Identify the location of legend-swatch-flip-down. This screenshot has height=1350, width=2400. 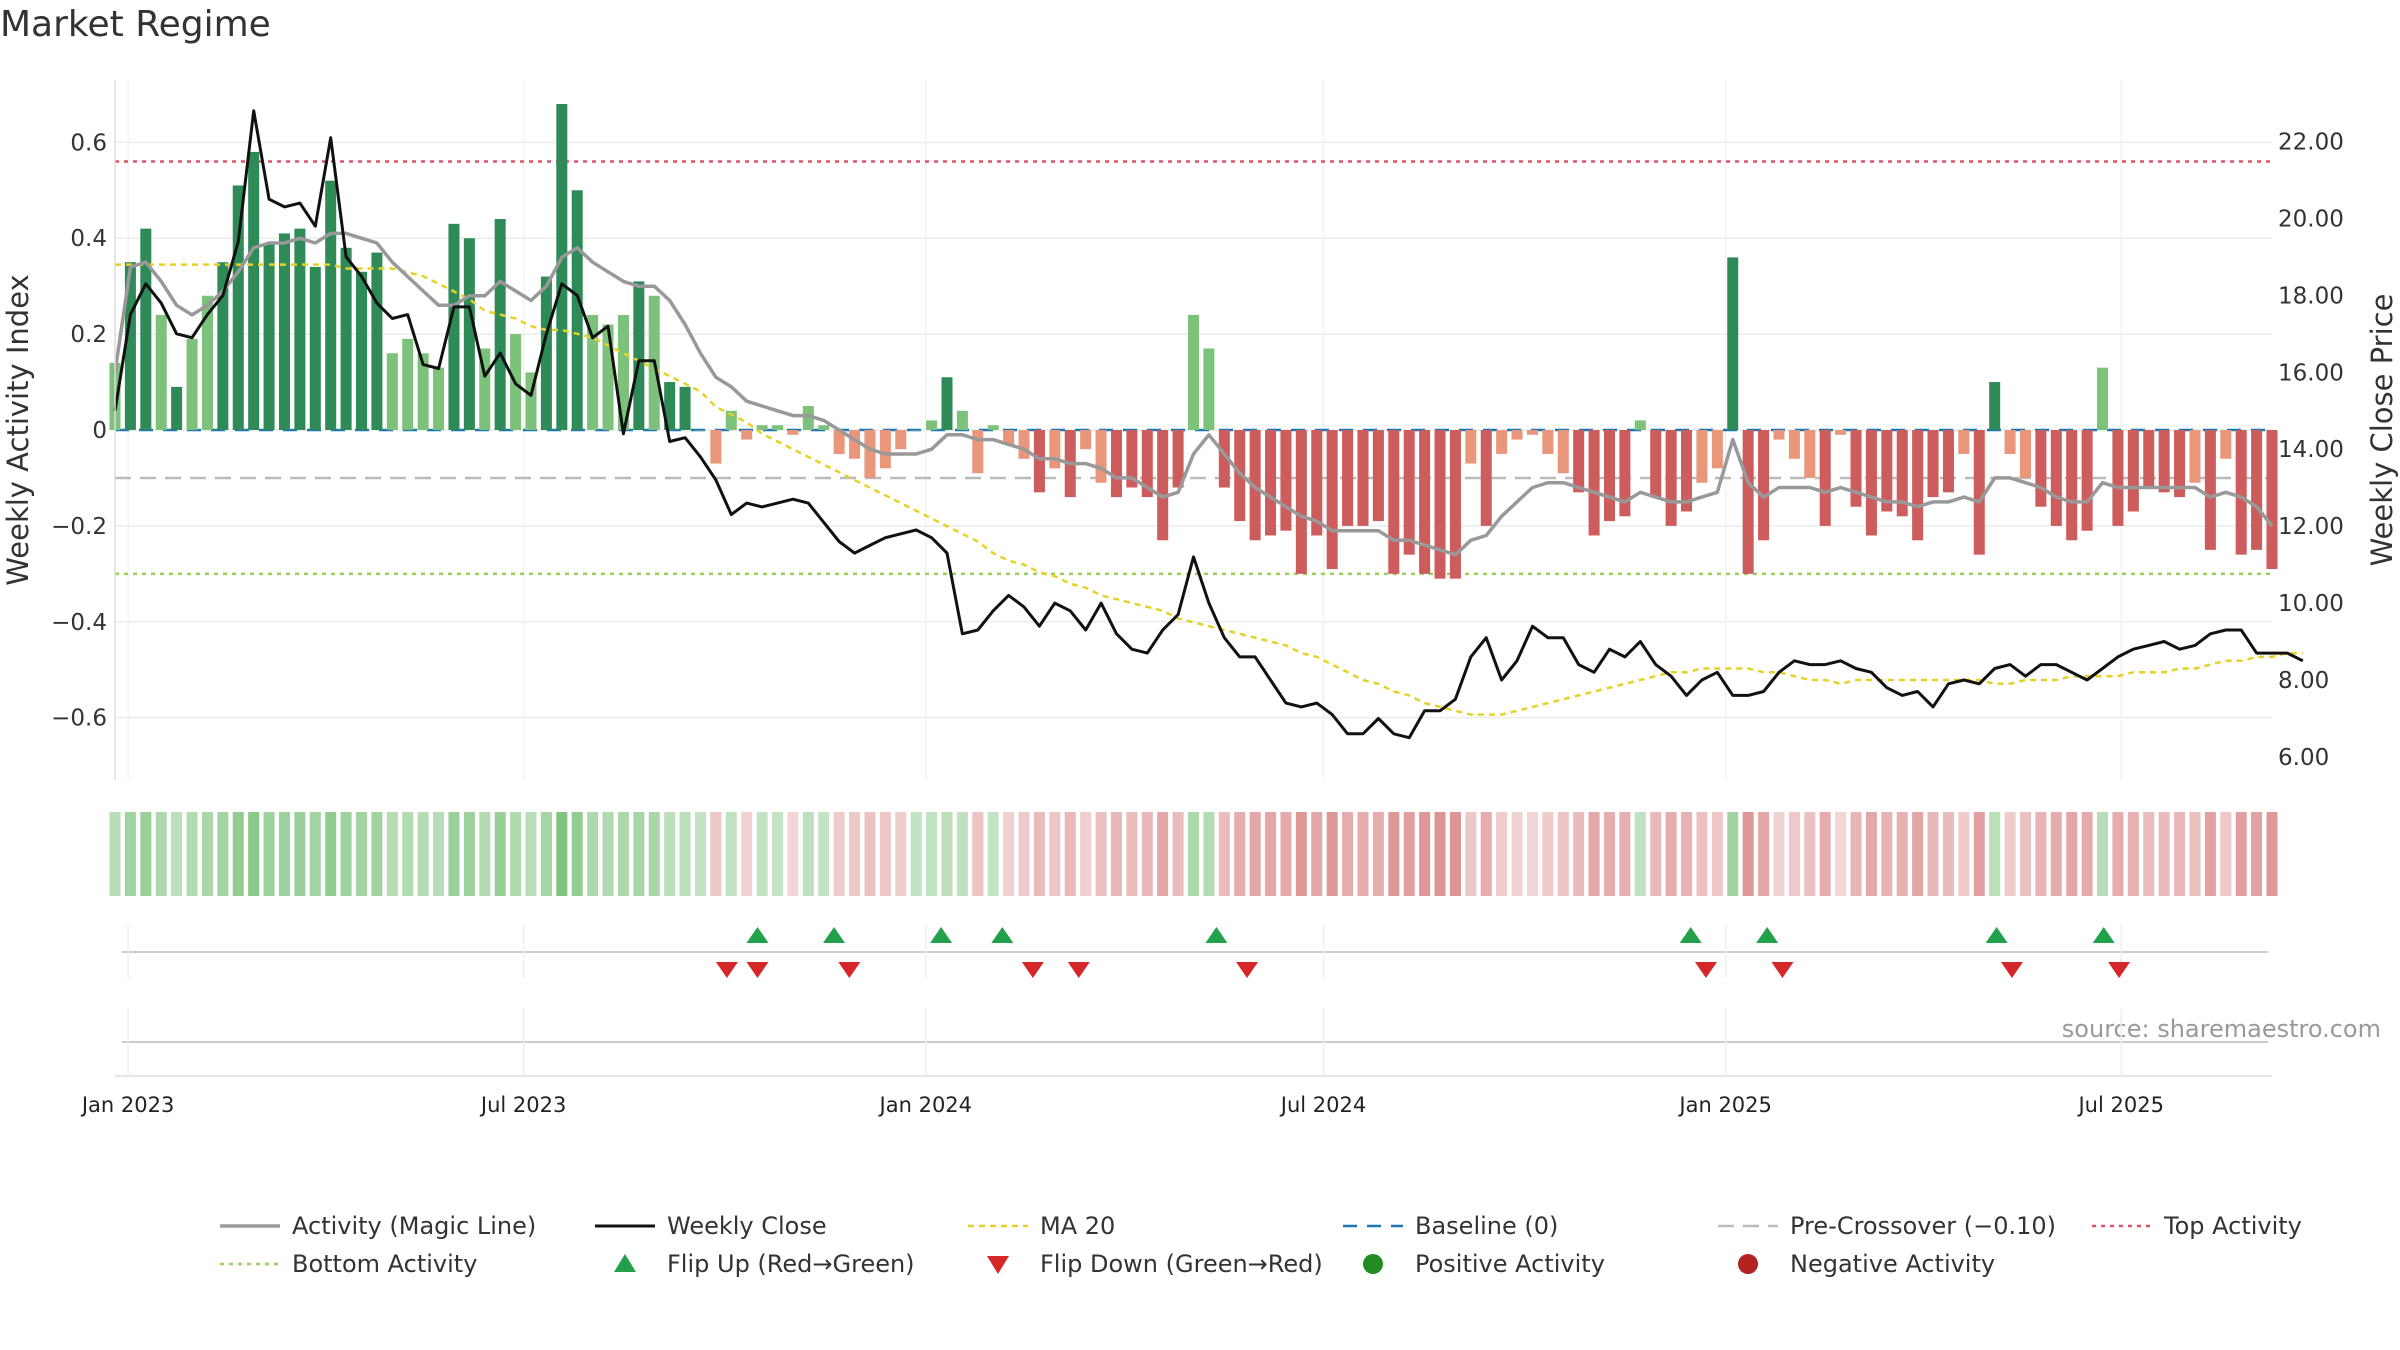
(998, 1265).